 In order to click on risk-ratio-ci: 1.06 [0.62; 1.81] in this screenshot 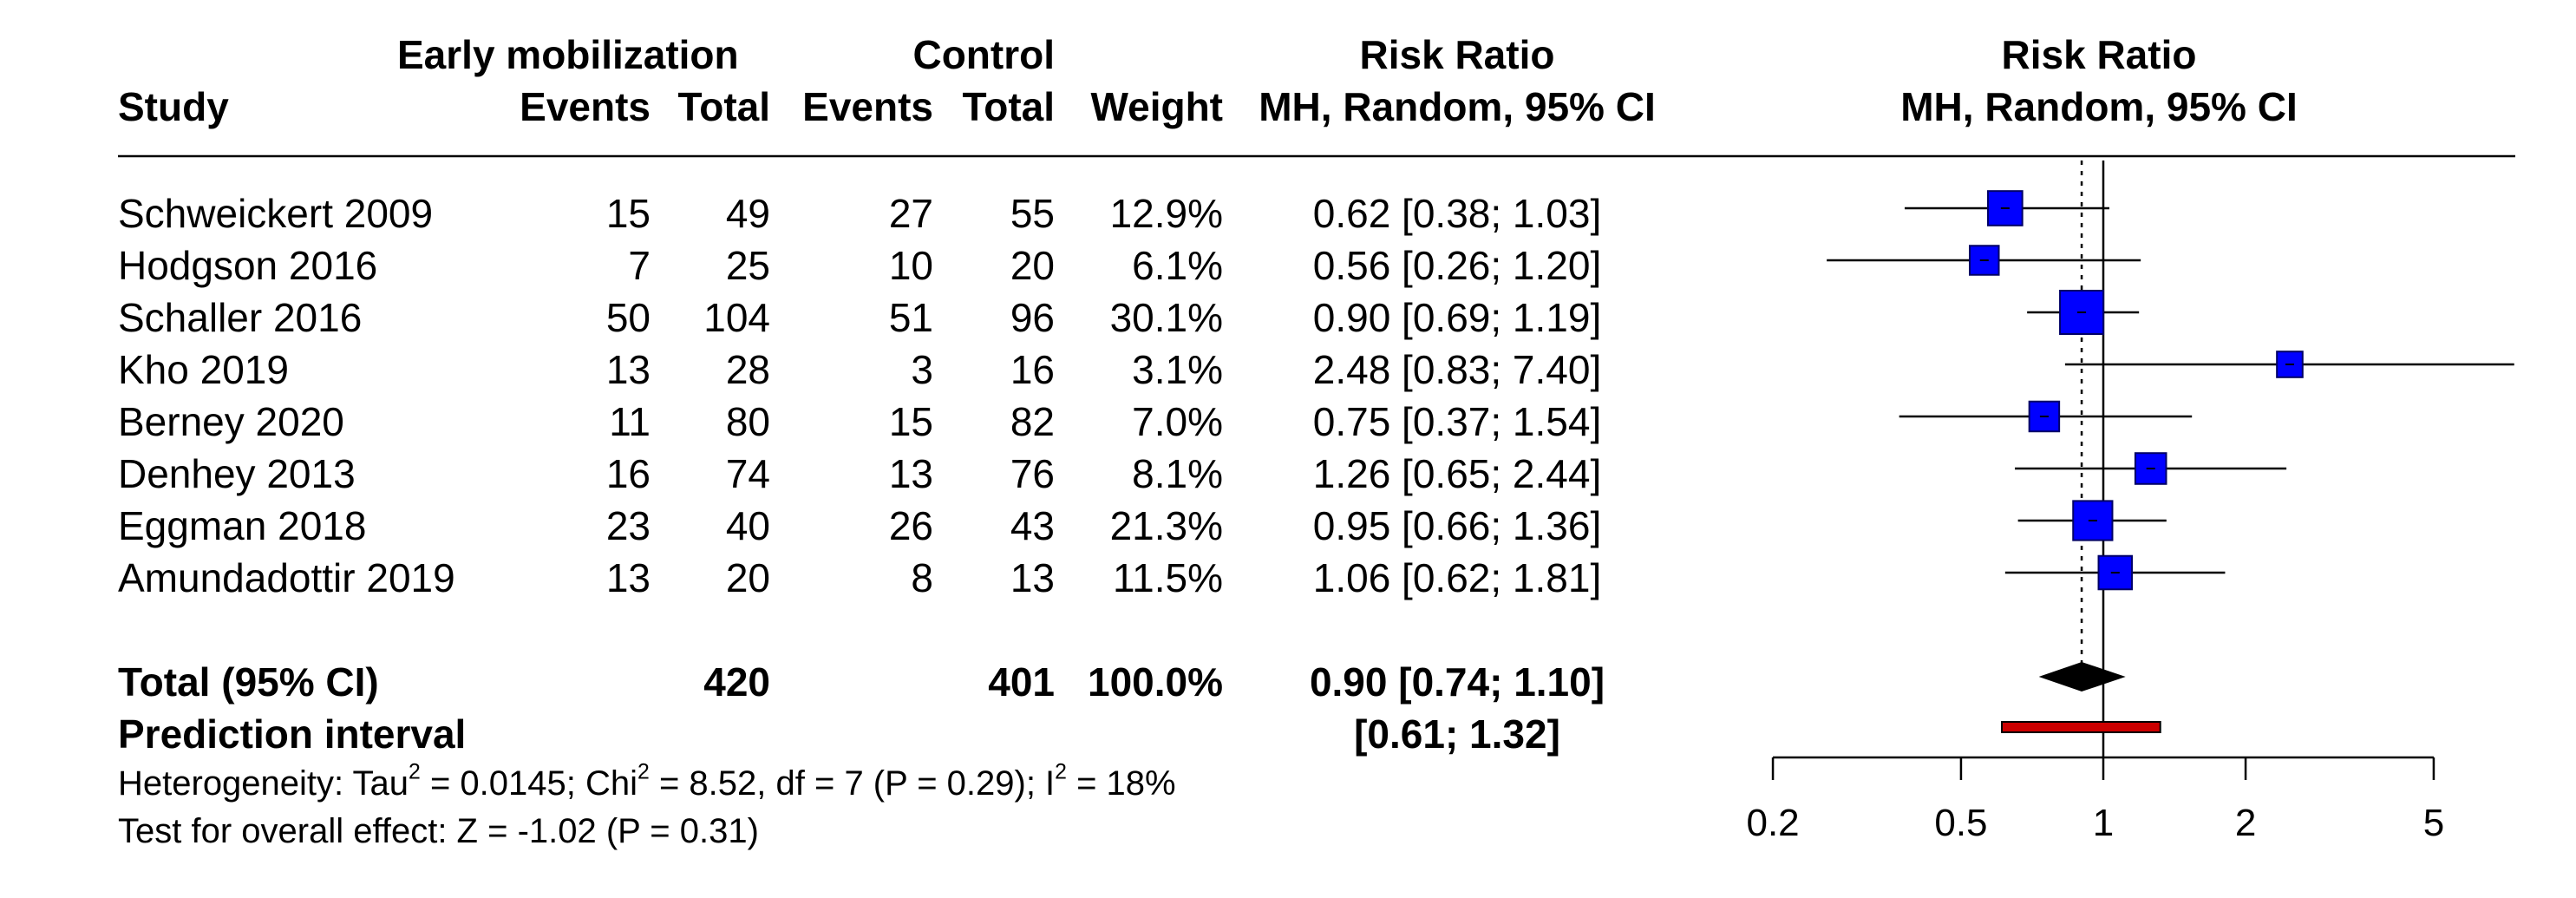, I will do `click(1457, 577)`.